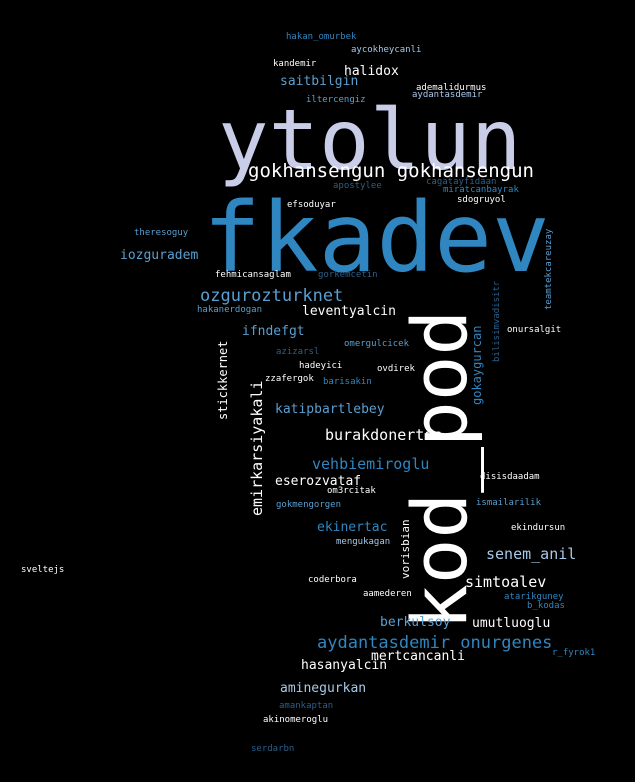 The width and height of the screenshot is (635, 782). Describe the element at coordinates (451, 88) in the screenshot. I see `word-ademalidurmus: ademalidurmus` at that location.